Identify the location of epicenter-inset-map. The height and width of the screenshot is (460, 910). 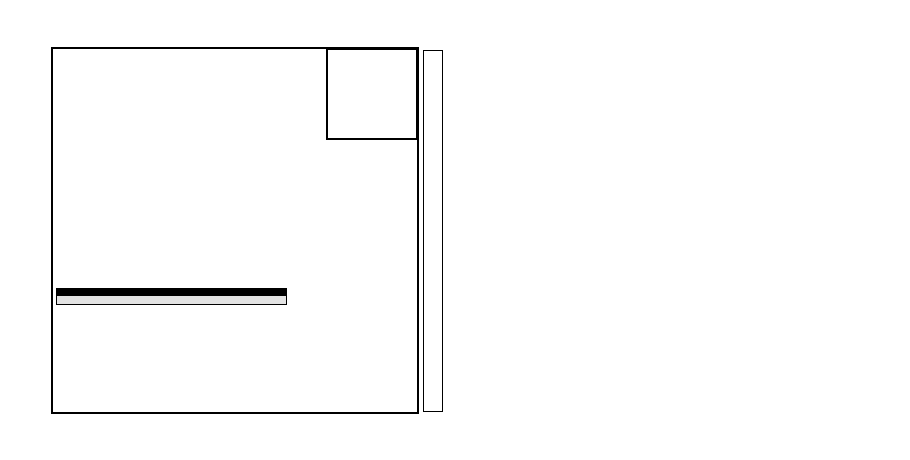
(372, 94).